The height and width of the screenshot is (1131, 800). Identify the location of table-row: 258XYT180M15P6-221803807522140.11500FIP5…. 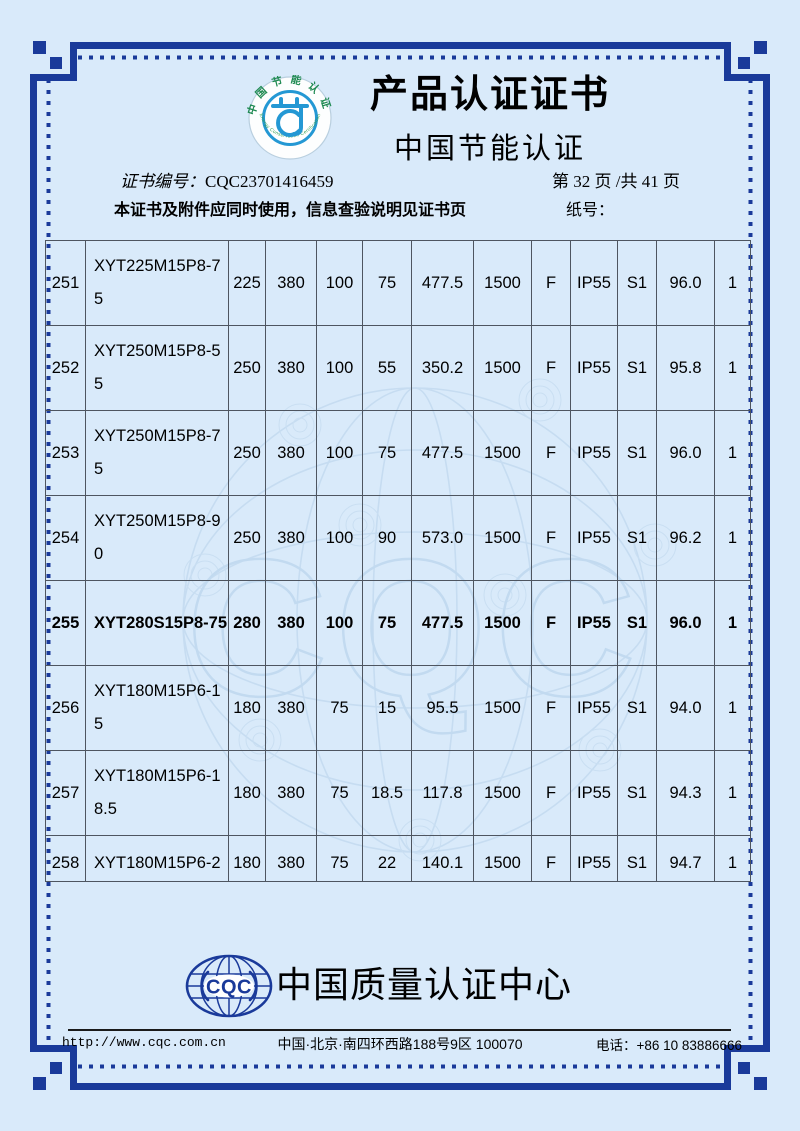
(398, 858).